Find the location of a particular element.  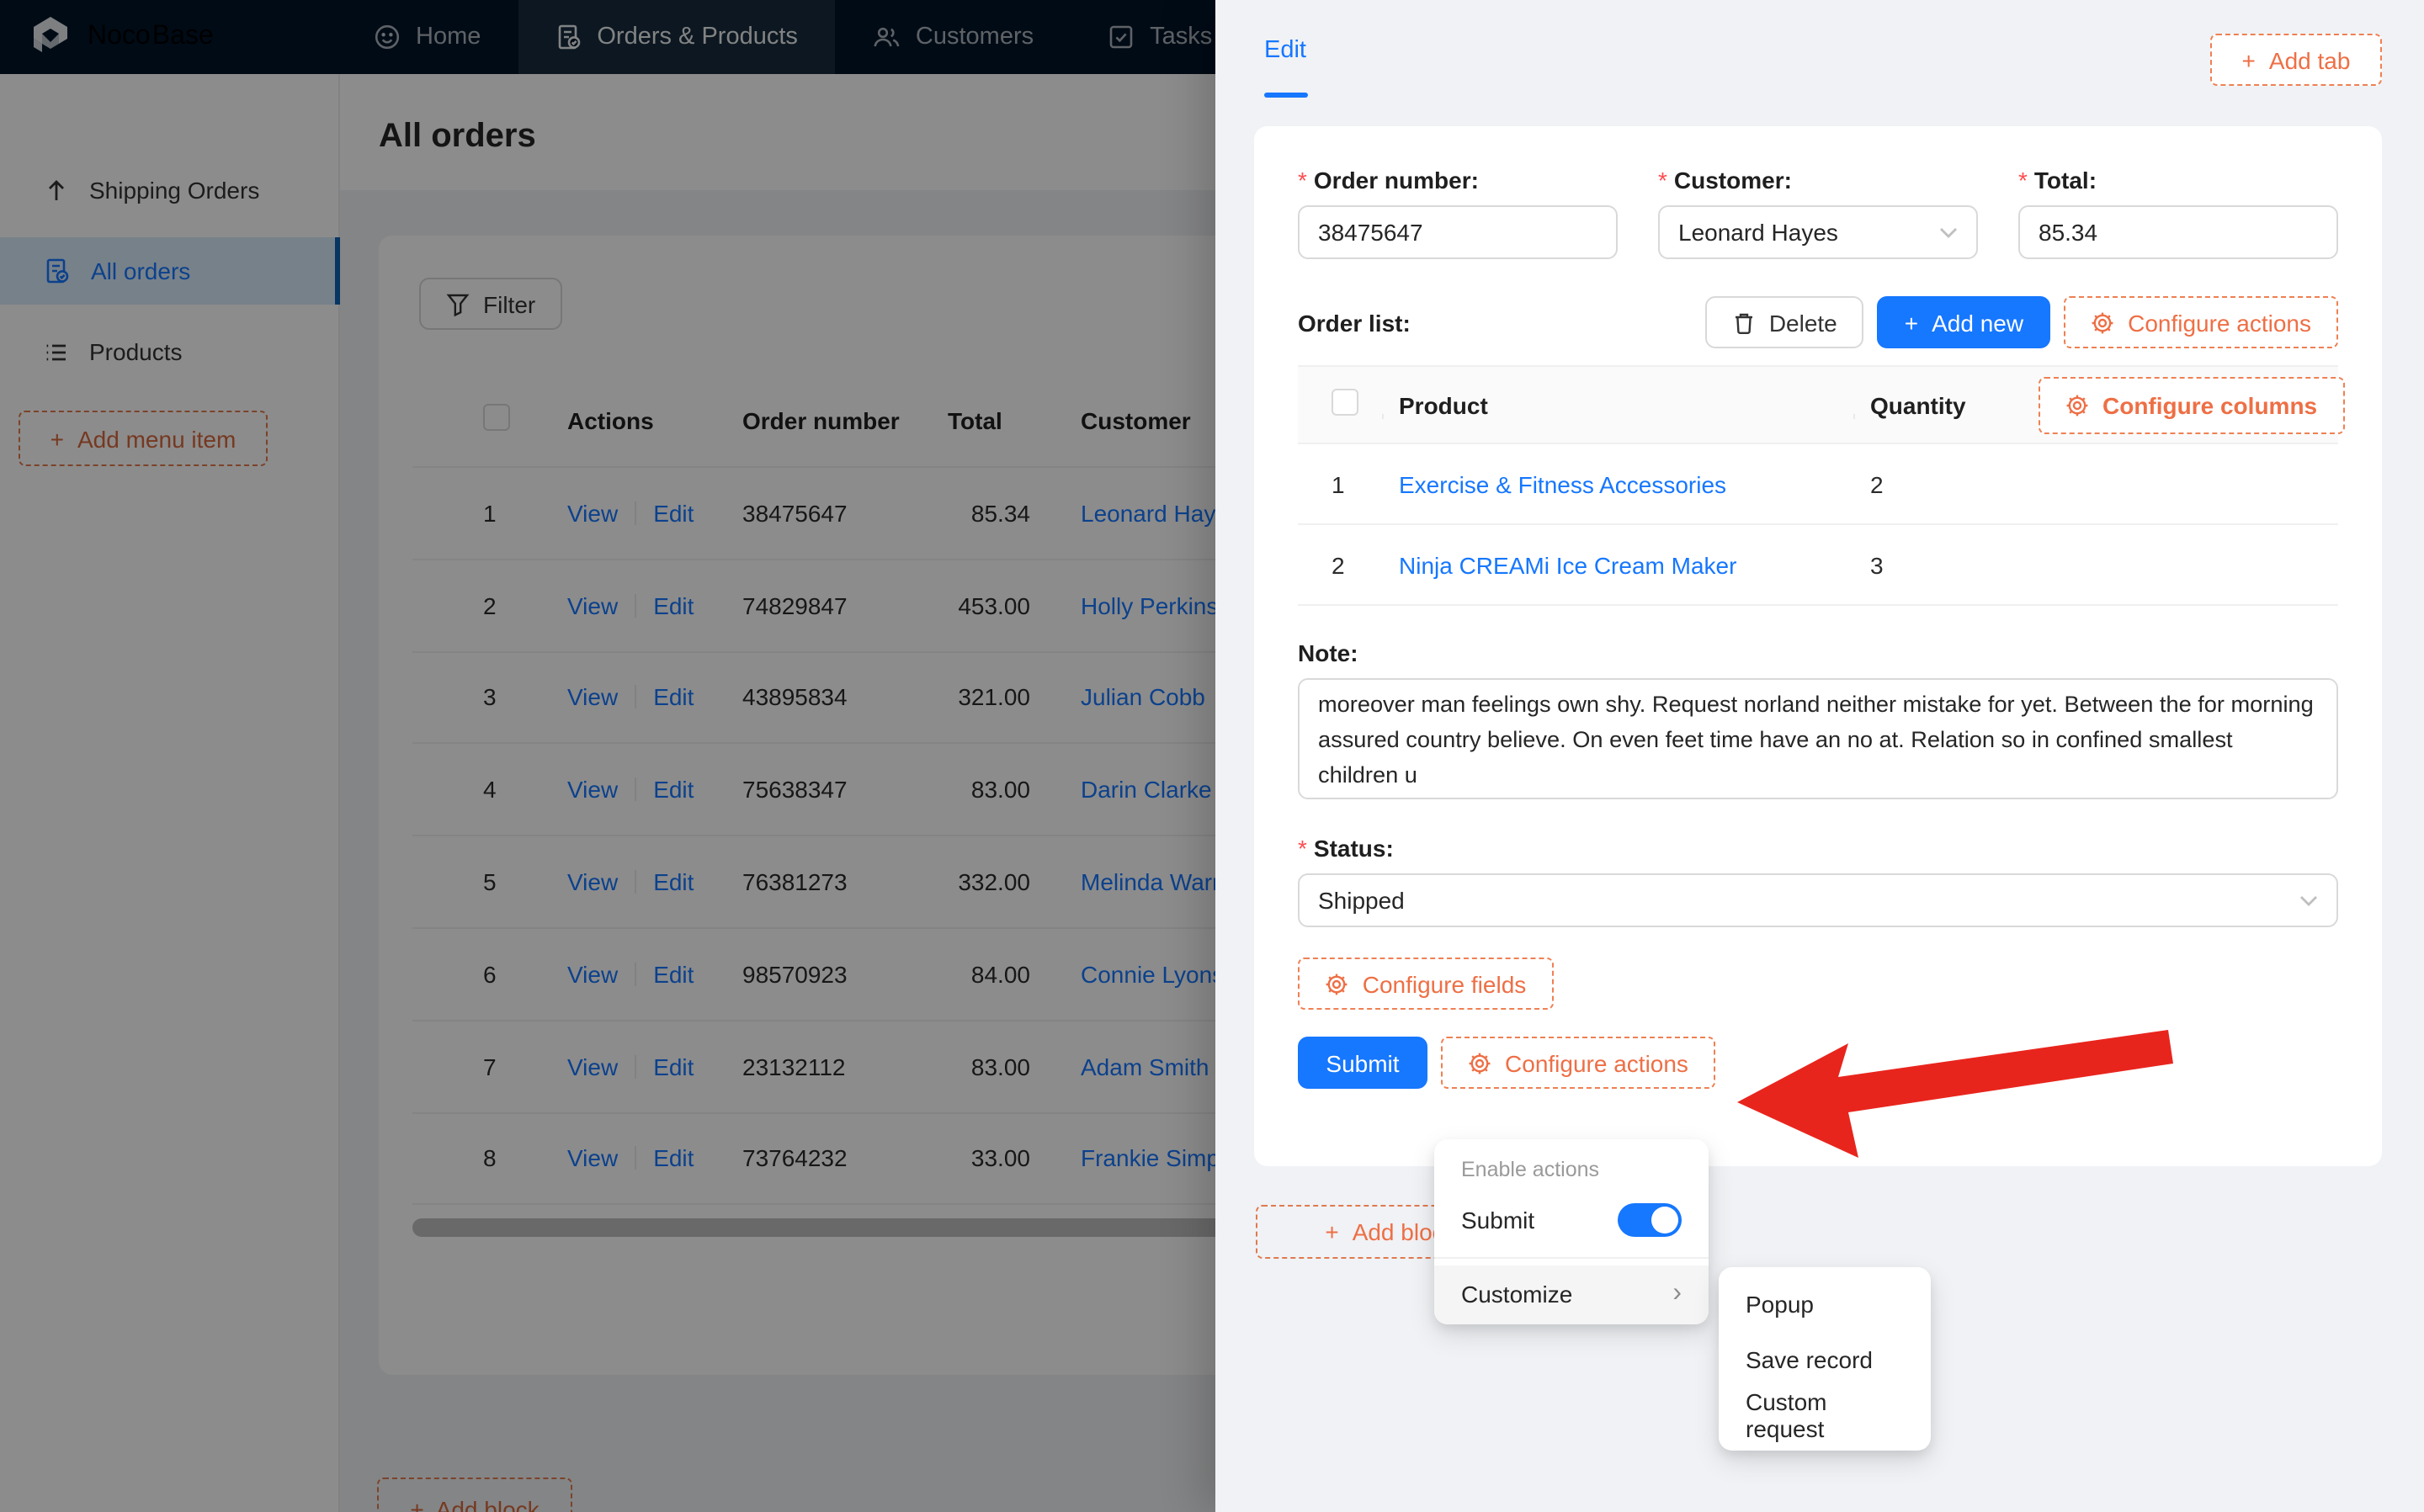

row-index: 3 is located at coordinates (490, 697).